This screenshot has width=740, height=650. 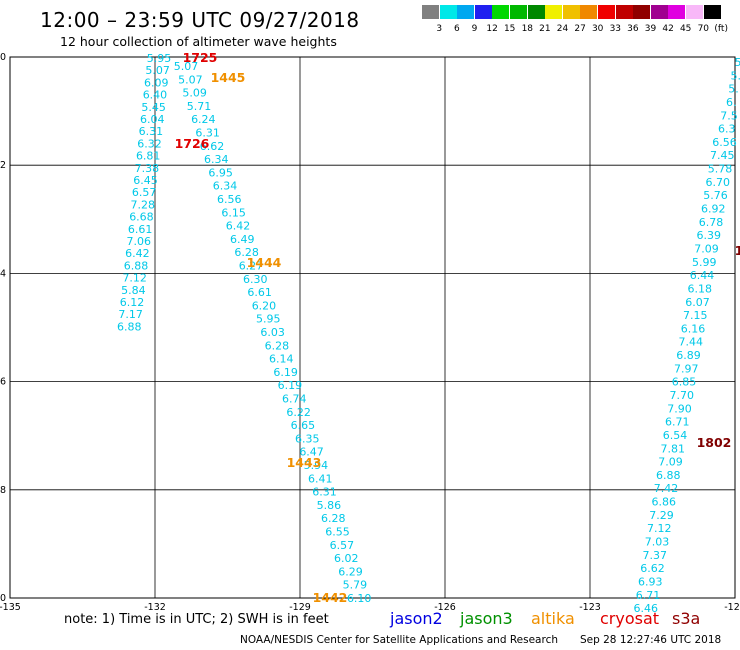 What do you see at coordinates (359, 598) in the screenshot?
I see `wave-height-value: 6.10` at bounding box center [359, 598].